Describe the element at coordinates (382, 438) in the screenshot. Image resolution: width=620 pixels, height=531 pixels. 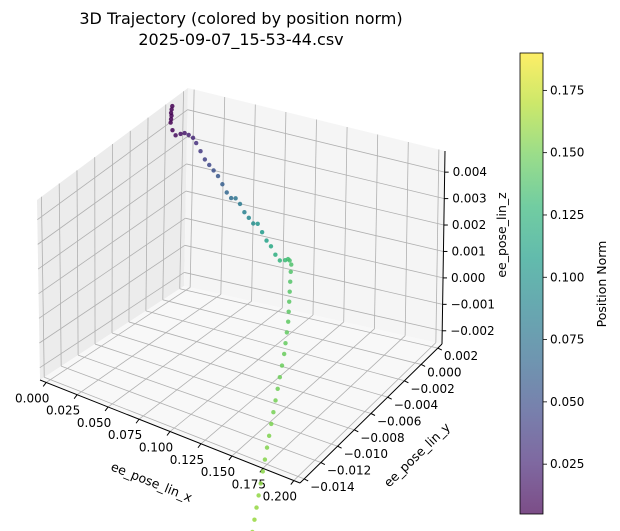
I see `y-tick-label: −0.008` at that location.